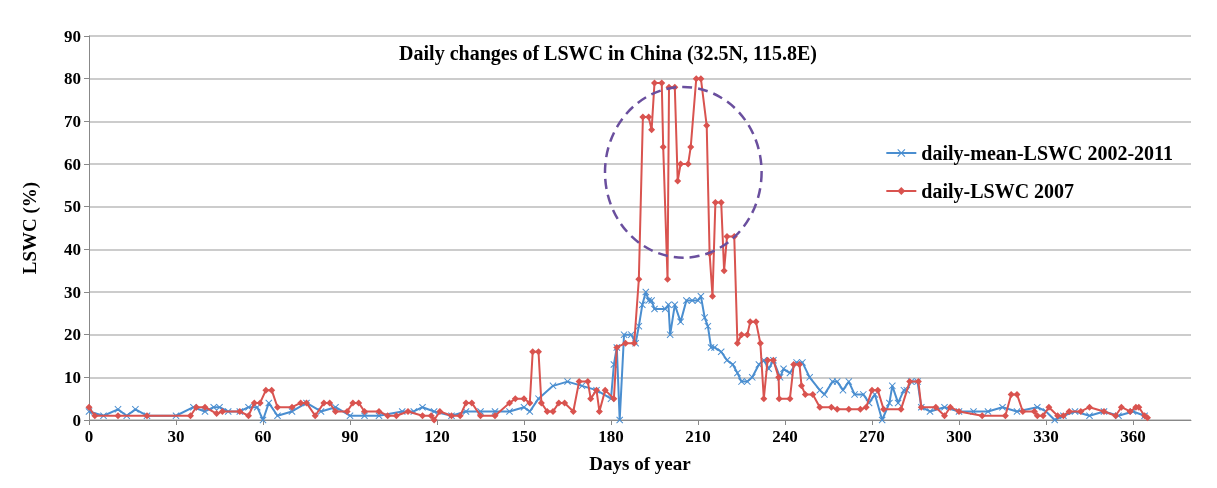 The height and width of the screenshot is (488, 1217). What do you see at coordinates (72, 36) in the screenshot?
I see `y-tick-label: 90` at bounding box center [72, 36].